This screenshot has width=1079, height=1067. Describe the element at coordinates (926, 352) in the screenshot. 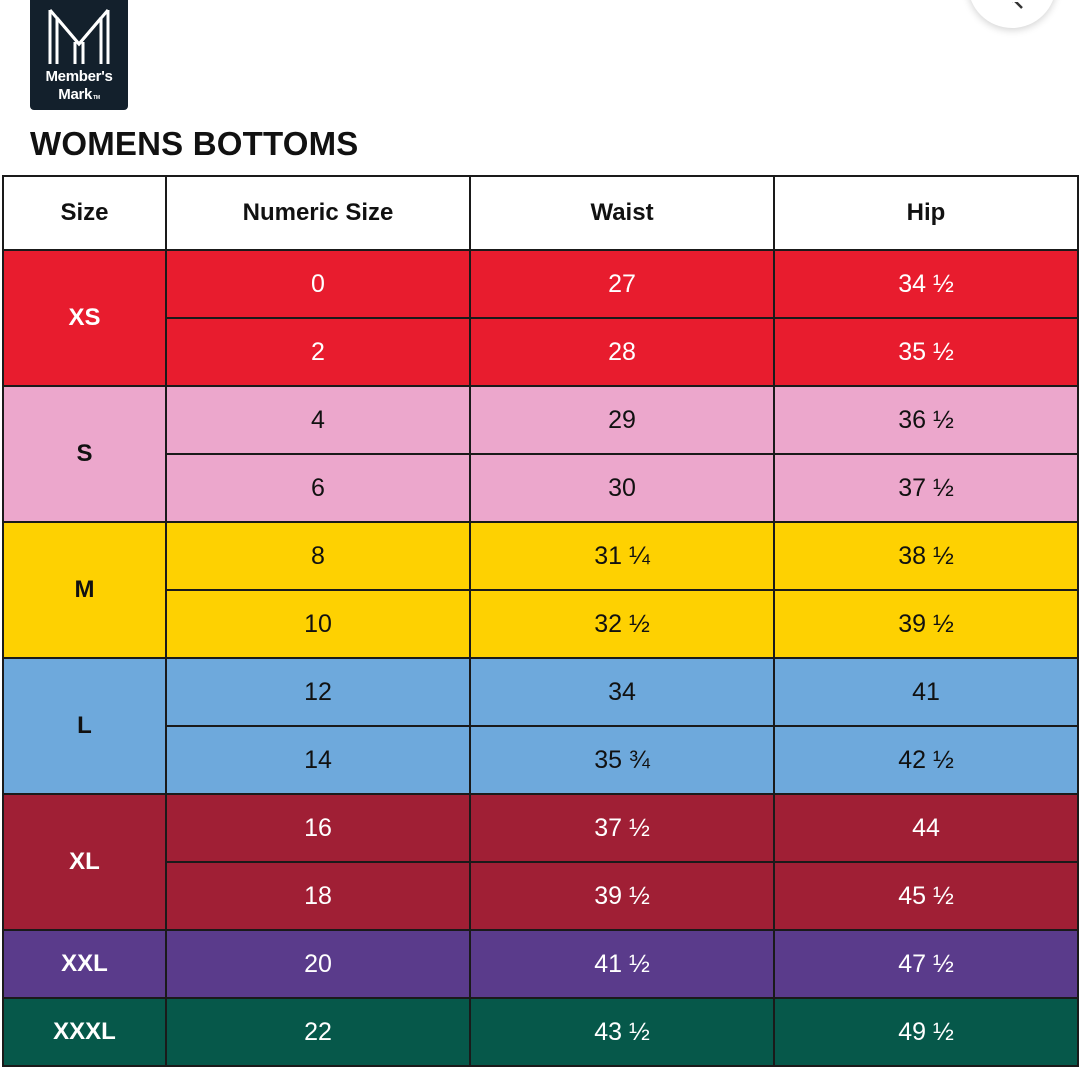

I see `hip-cell: 35 ½` at that location.